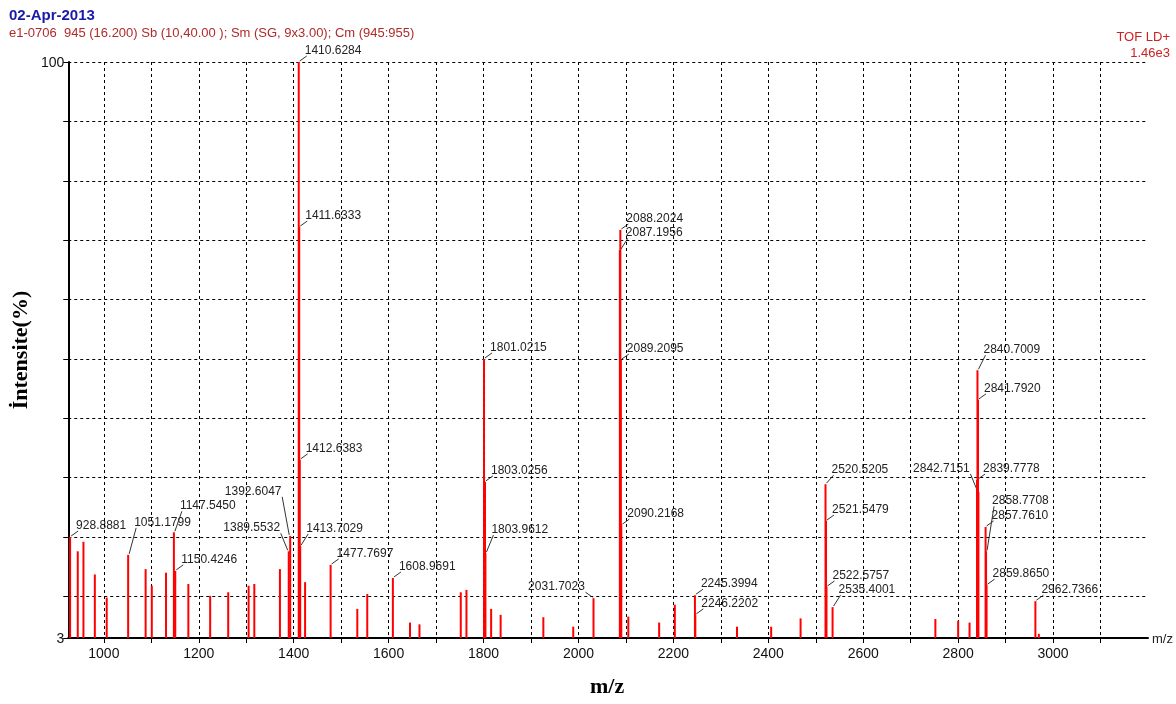  What do you see at coordinates (1012, 349) in the screenshot?
I see `annotation: 2840.7009` at bounding box center [1012, 349].